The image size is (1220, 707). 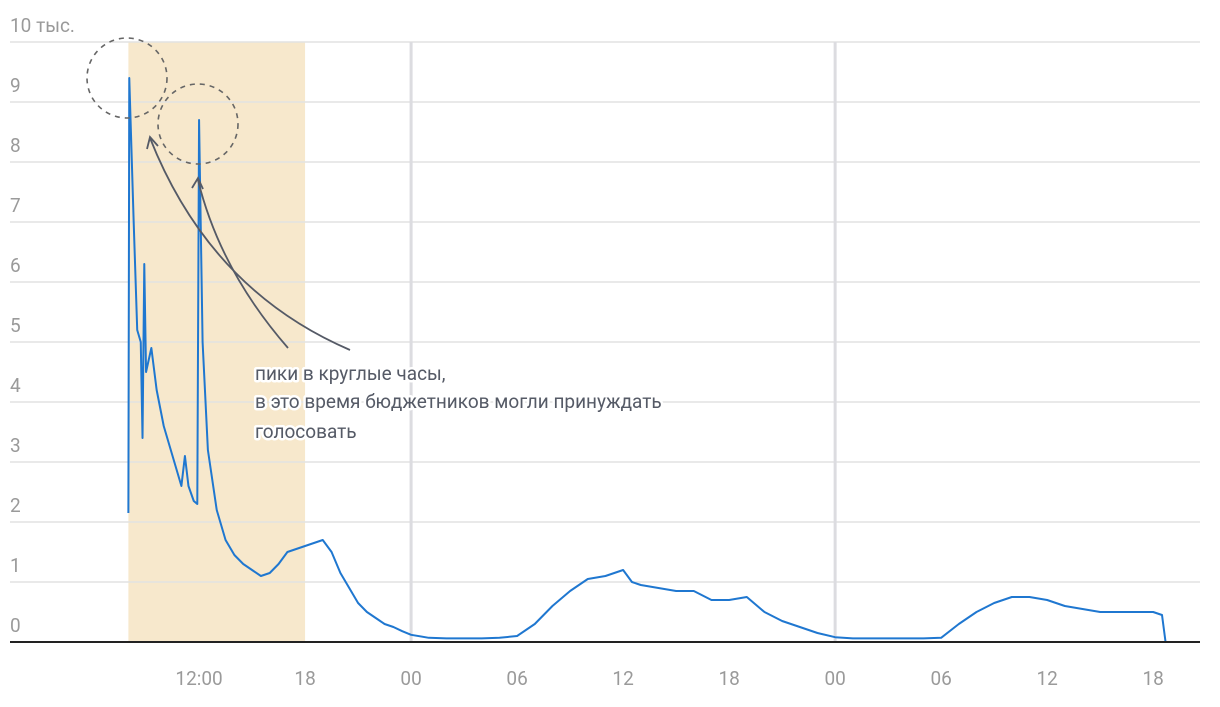 I want to click on y-tick-label: 9, so click(x=15, y=85).